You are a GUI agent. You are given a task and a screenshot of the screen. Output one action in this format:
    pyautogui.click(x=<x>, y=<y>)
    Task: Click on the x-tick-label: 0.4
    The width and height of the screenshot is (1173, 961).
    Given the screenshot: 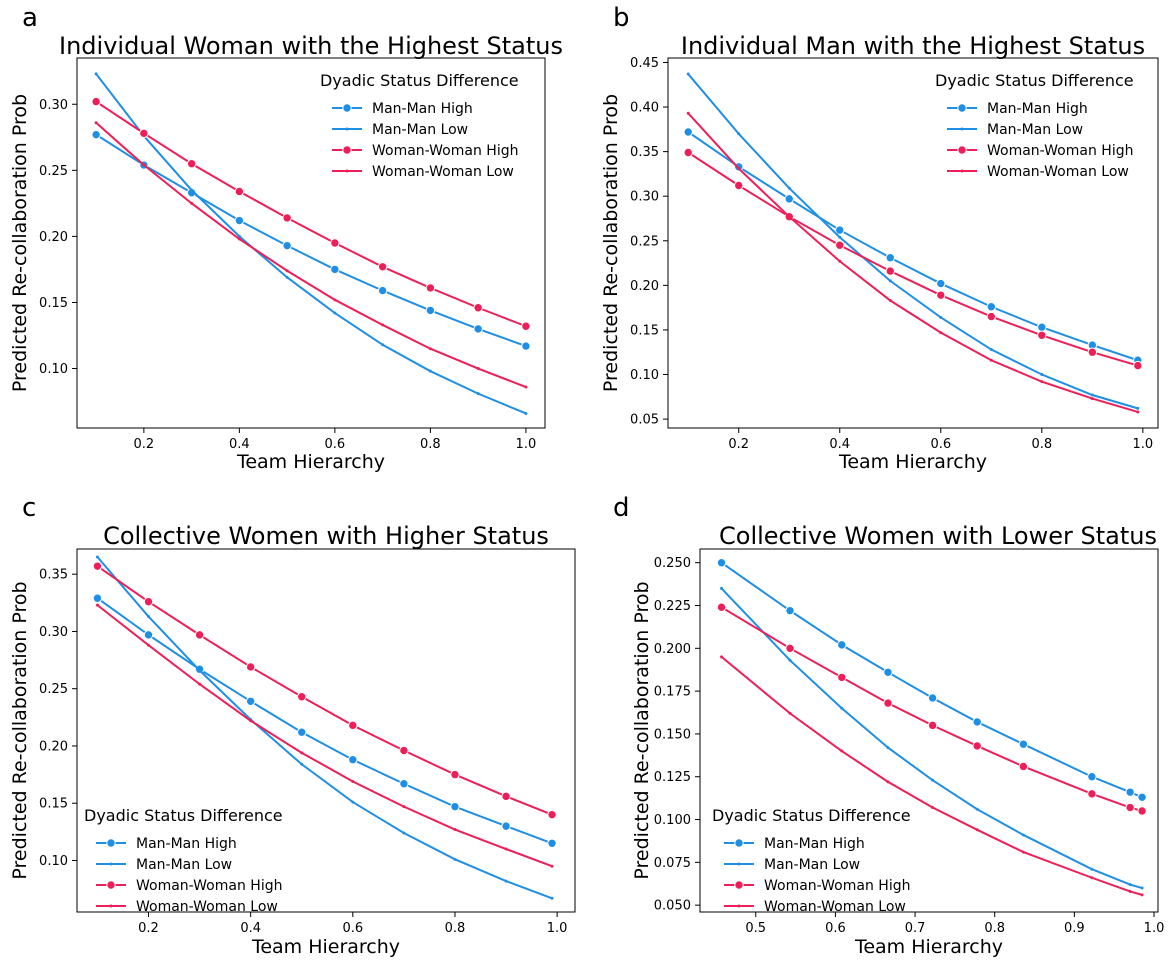 What is the action you would take?
    pyautogui.click(x=839, y=444)
    